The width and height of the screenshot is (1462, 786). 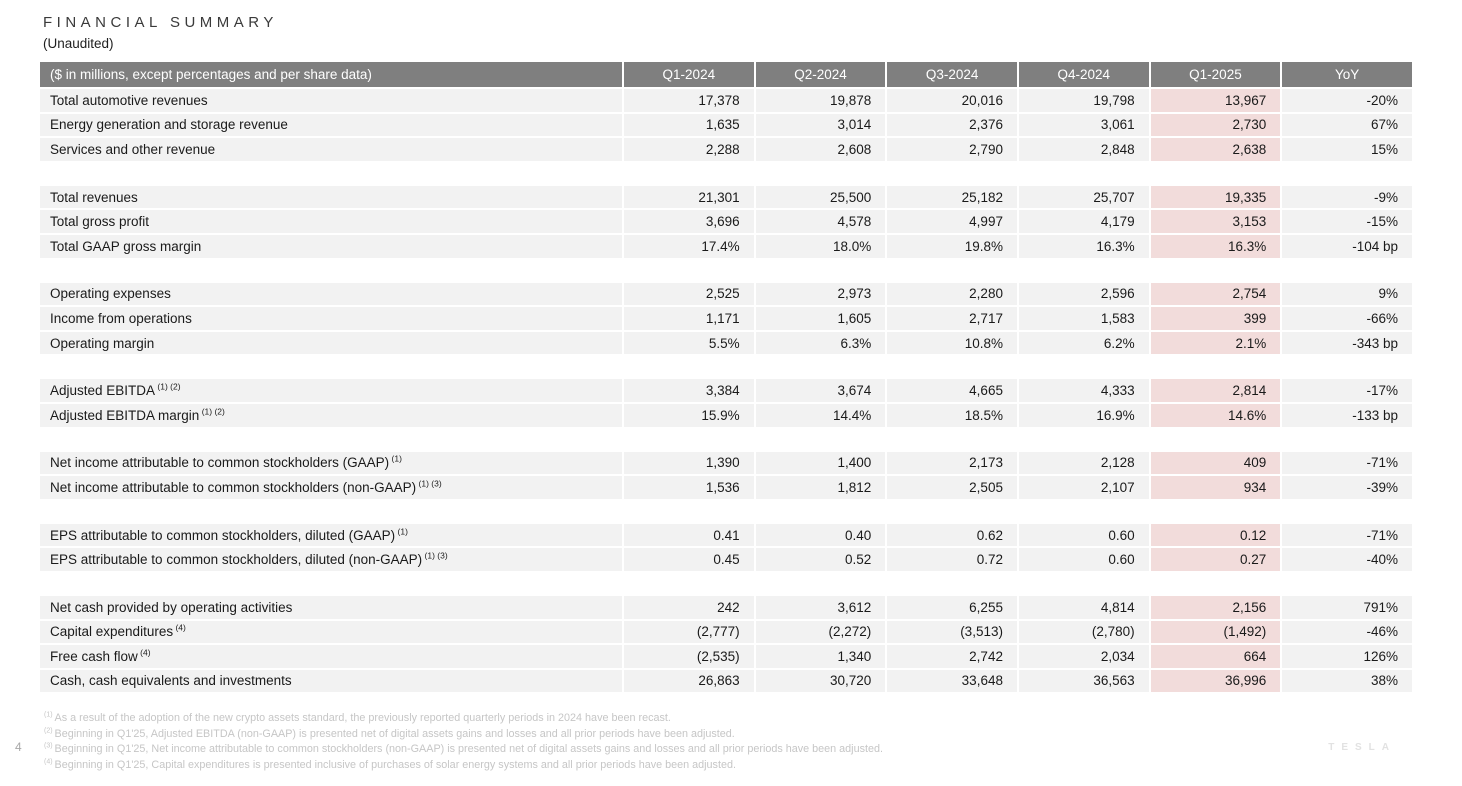 I want to click on value-cell: 18.5%, so click(x=951, y=415).